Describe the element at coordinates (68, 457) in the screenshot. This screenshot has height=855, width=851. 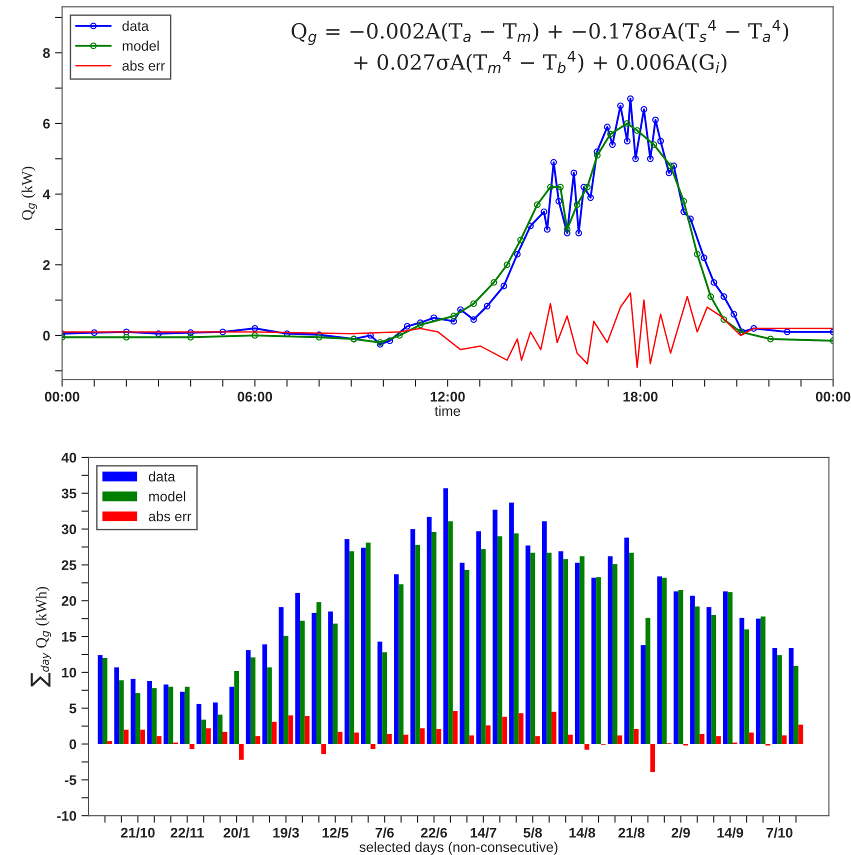
I see `y-tick-label: 40` at that location.